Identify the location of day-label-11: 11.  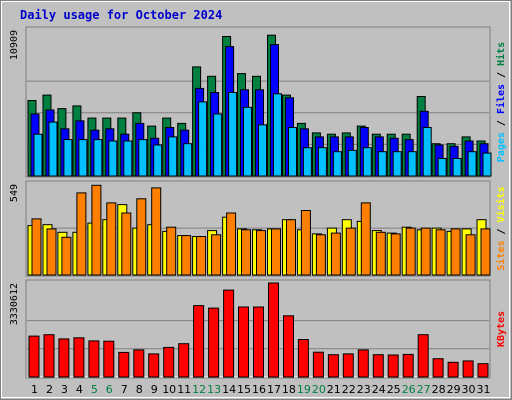
(184, 389).